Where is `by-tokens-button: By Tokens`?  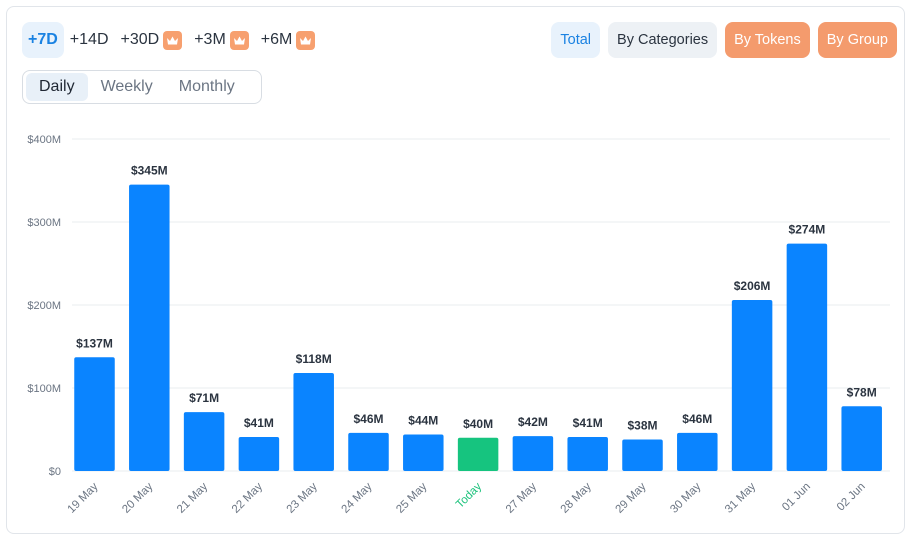 by-tokens-button: By Tokens is located at coordinates (767, 40).